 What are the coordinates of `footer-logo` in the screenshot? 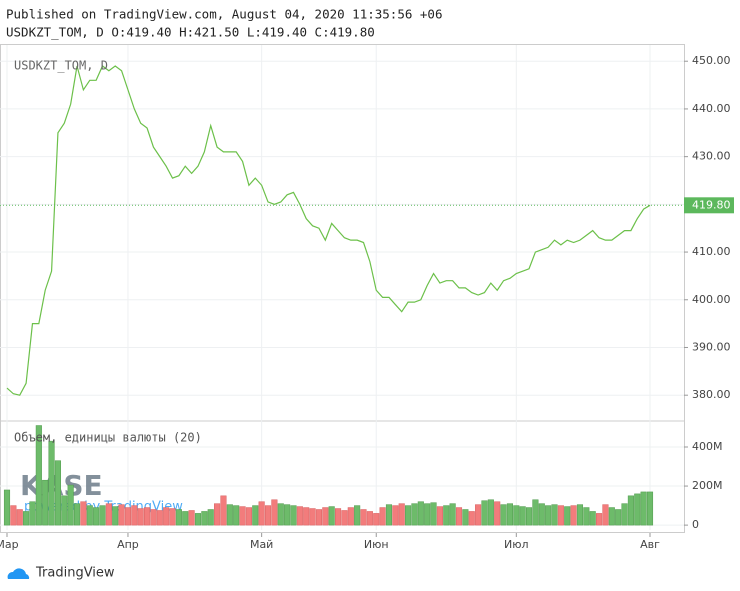 It's located at (18, 573).